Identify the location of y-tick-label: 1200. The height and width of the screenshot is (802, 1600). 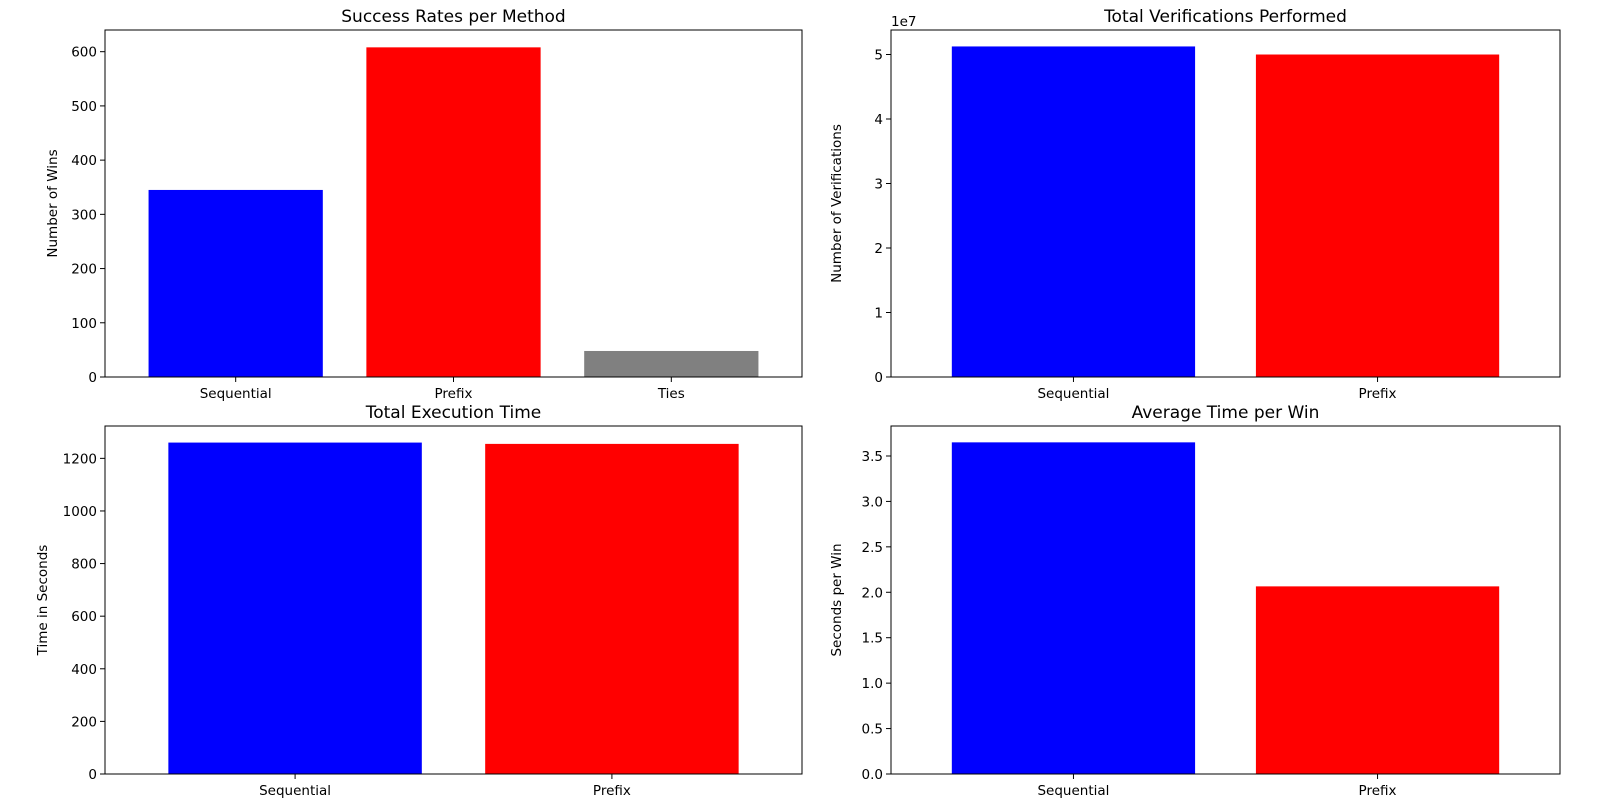
(80, 459).